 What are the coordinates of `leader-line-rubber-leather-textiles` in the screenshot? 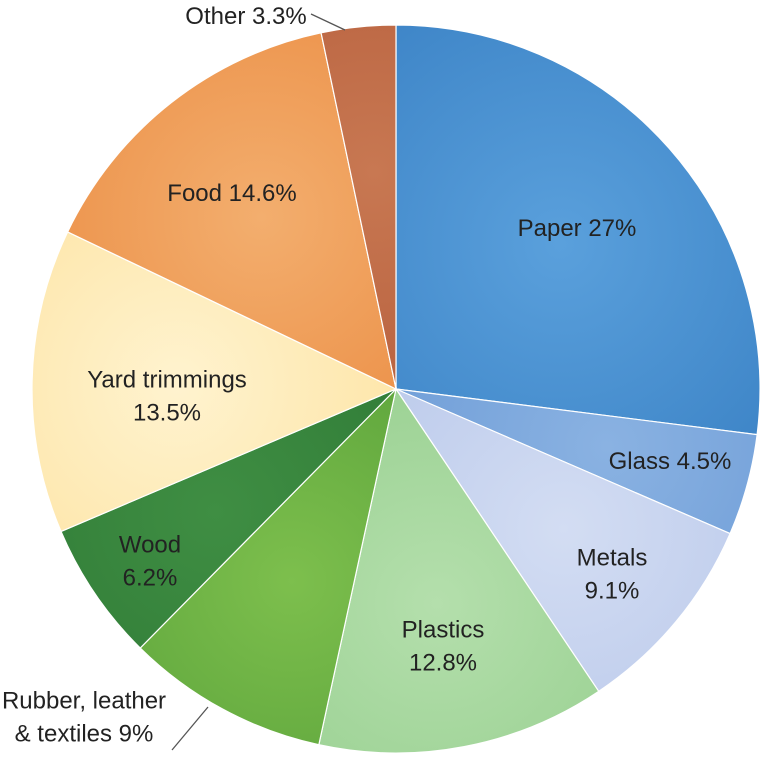 It's located at (190, 728).